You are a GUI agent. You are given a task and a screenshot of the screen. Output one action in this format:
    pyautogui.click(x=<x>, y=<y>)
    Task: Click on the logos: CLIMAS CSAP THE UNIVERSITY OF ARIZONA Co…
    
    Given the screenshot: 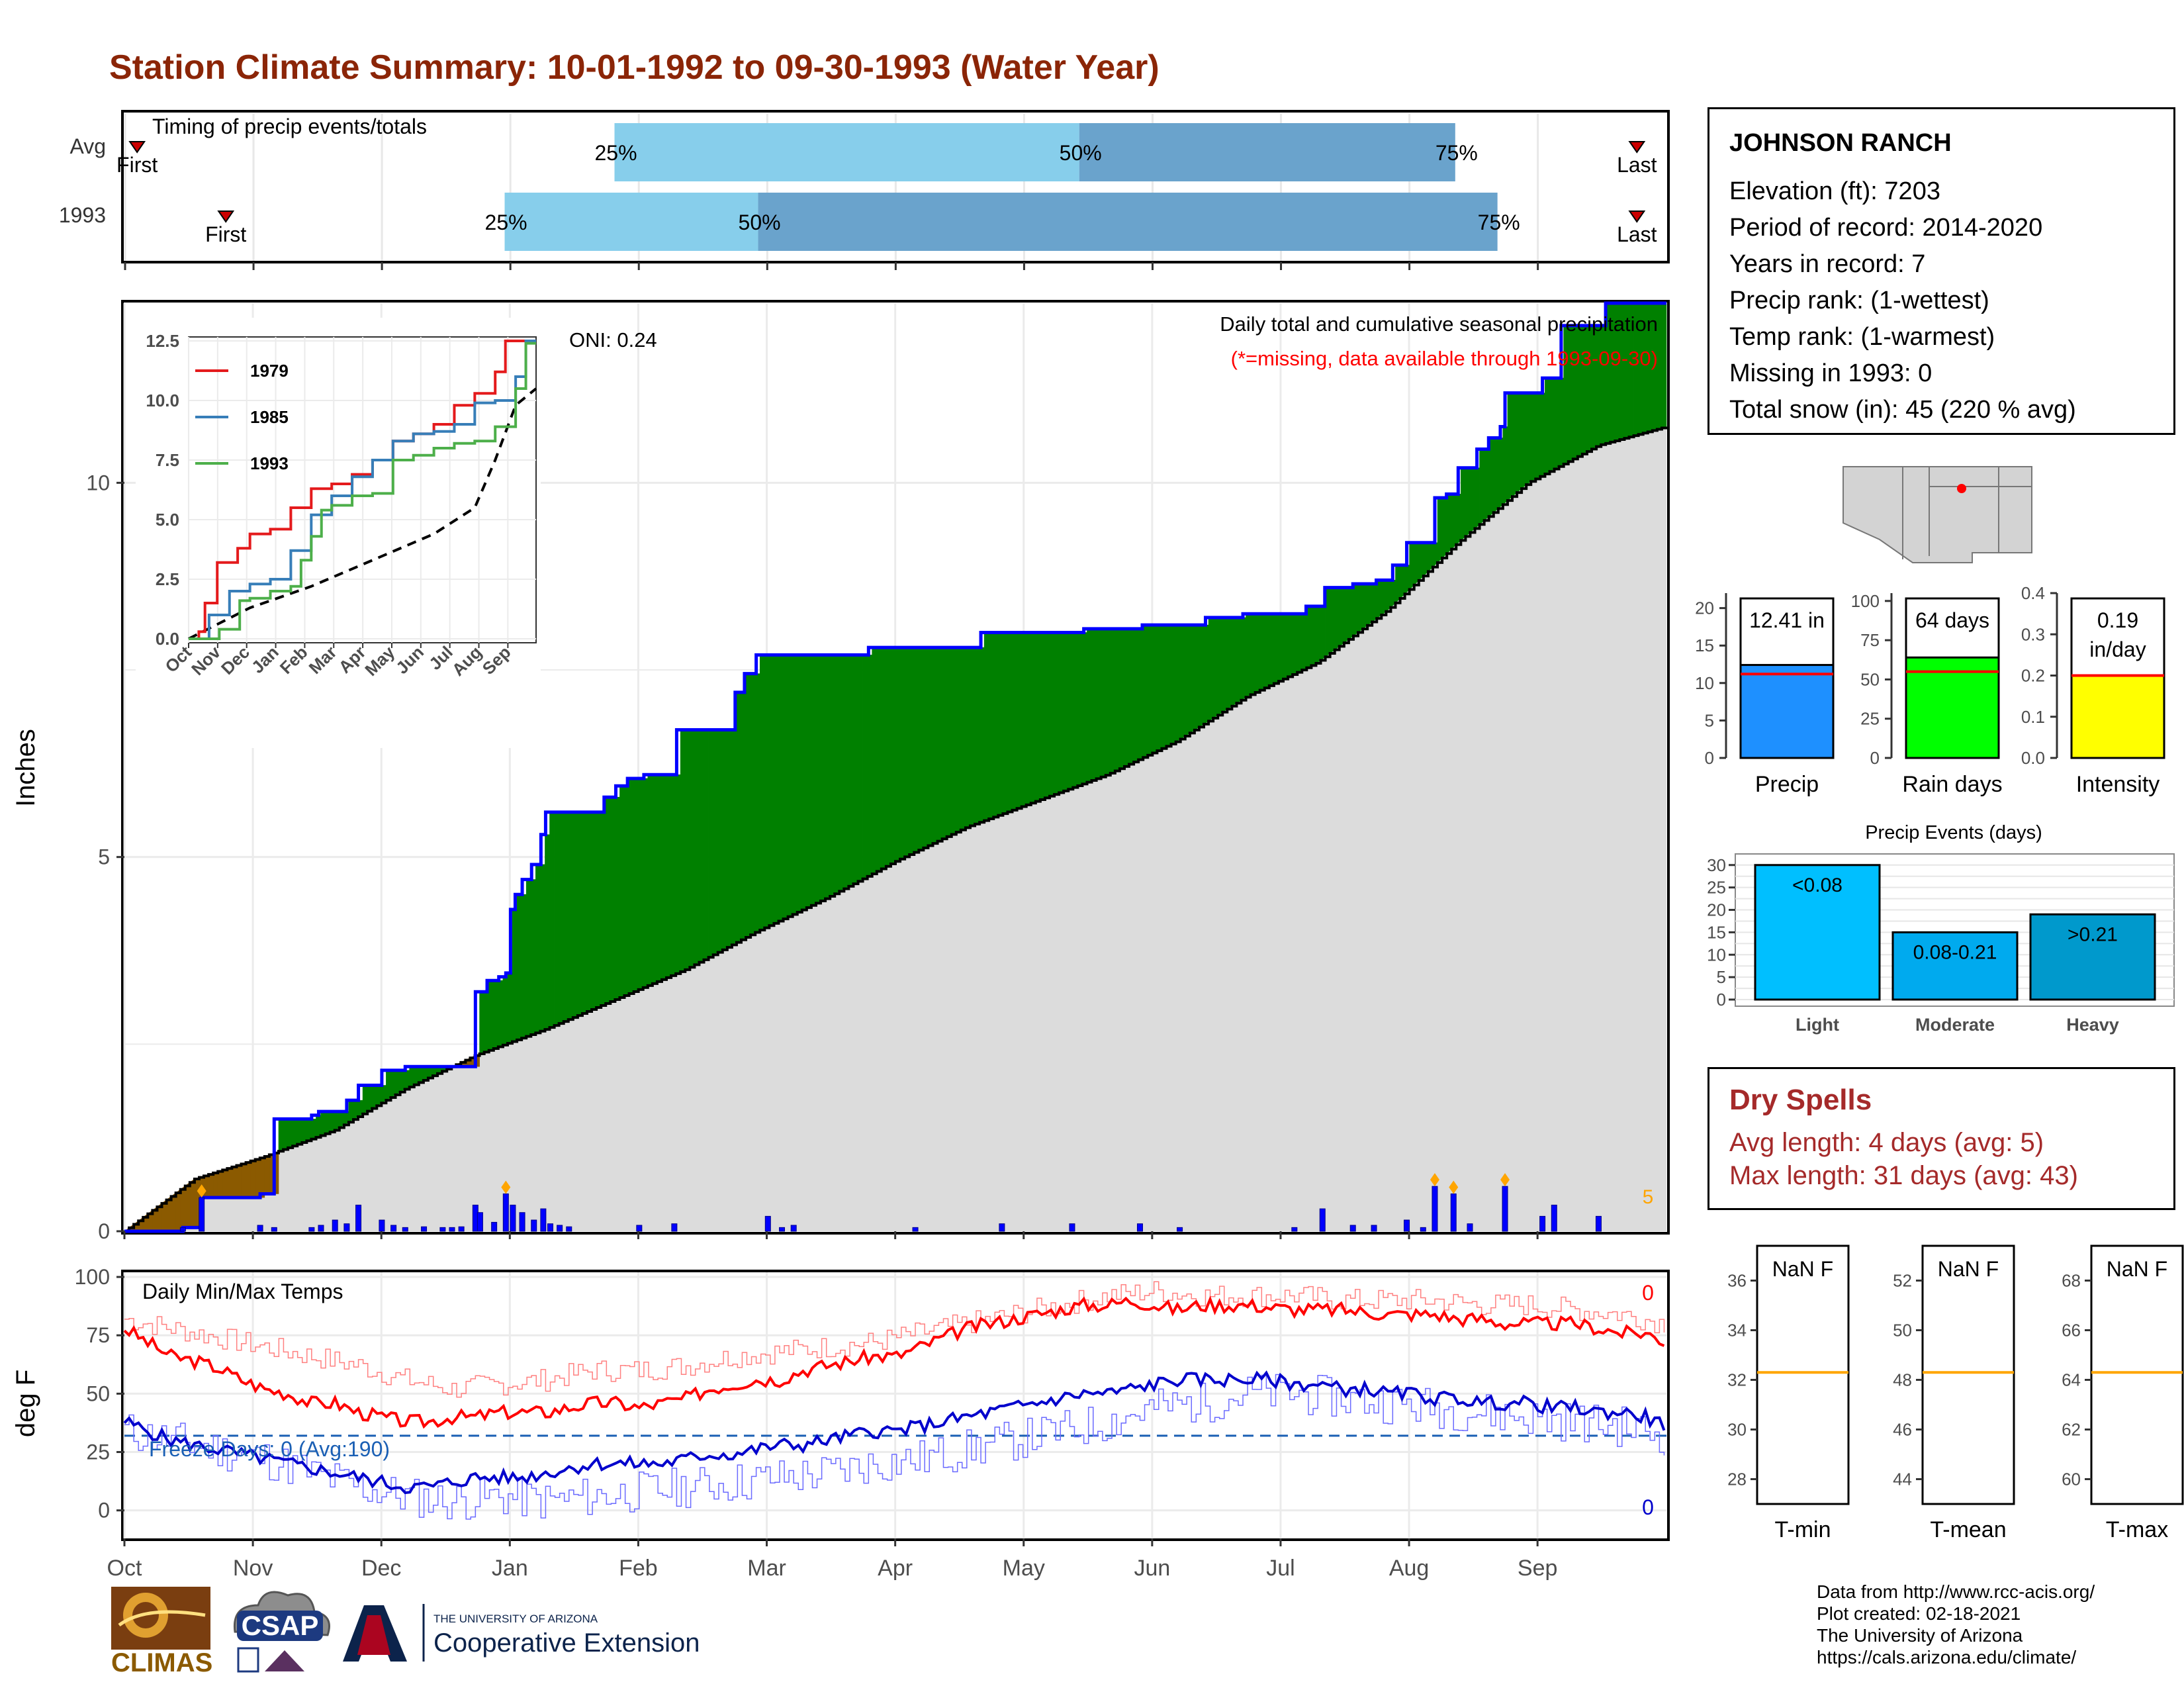 What is the action you would take?
    pyautogui.click(x=405, y=1632)
    